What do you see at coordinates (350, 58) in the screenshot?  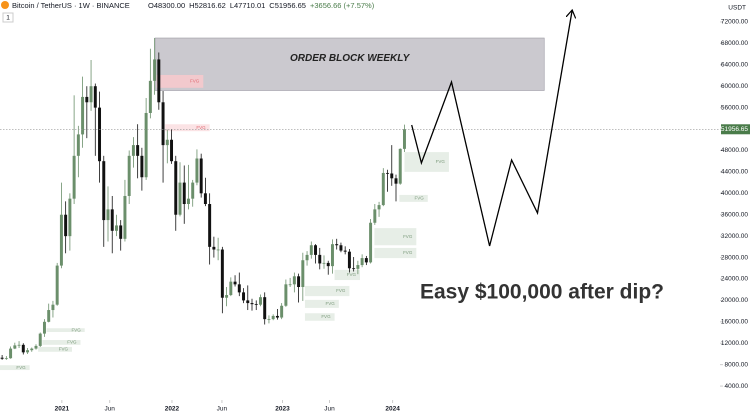 I see `order-block-label: ORDER BLOCK WEEKLY` at bounding box center [350, 58].